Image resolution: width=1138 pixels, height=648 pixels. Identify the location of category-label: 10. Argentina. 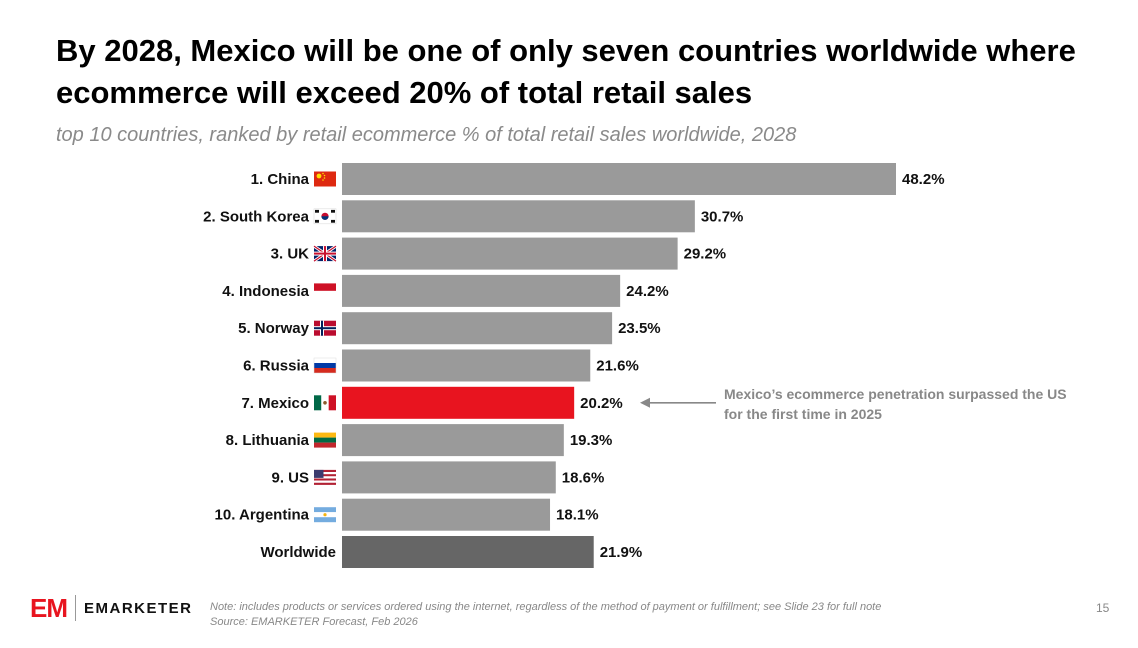
(262, 515).